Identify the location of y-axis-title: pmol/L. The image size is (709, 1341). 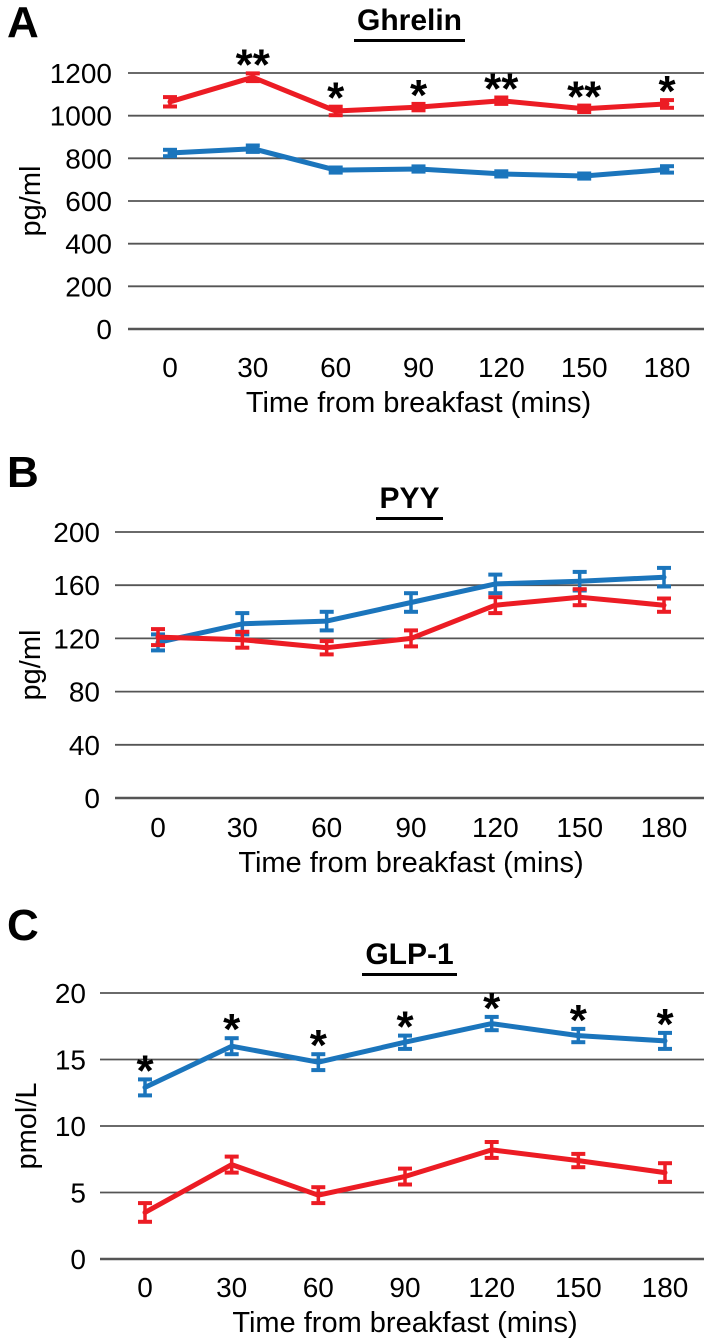
(27, 1125).